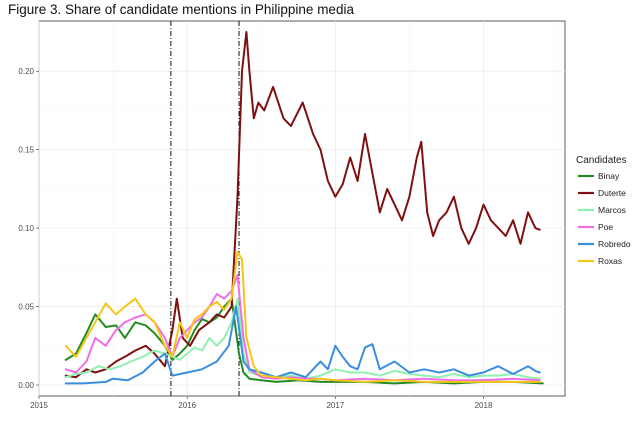 The image size is (640, 426). I want to click on series-line-robredo, so click(302, 345).